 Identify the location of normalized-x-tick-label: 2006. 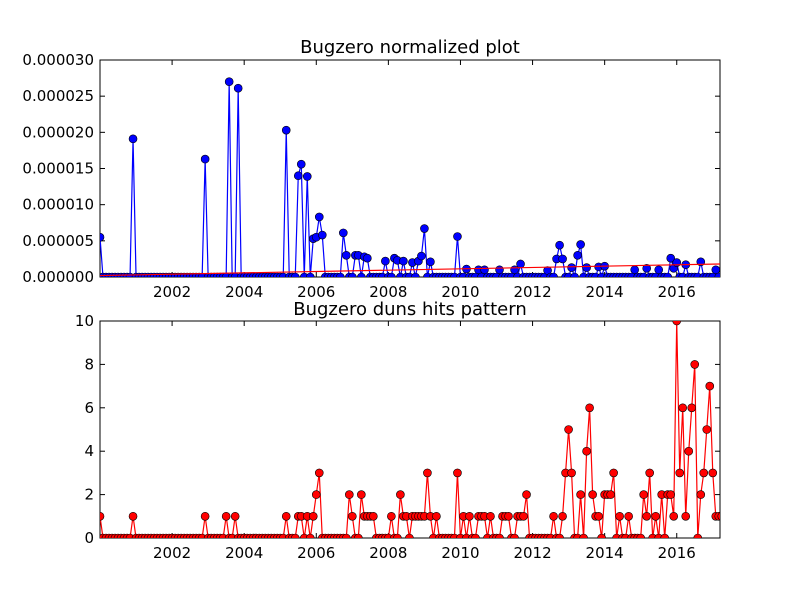
(316, 292).